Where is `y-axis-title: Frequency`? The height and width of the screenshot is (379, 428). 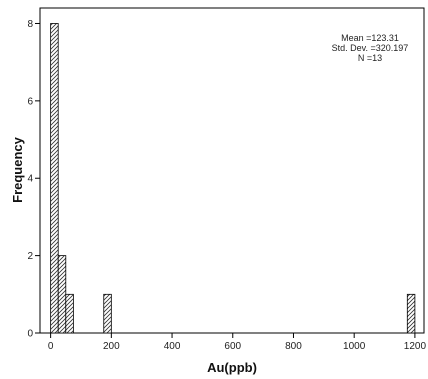 y-axis-title: Frequency is located at coordinates (17, 169).